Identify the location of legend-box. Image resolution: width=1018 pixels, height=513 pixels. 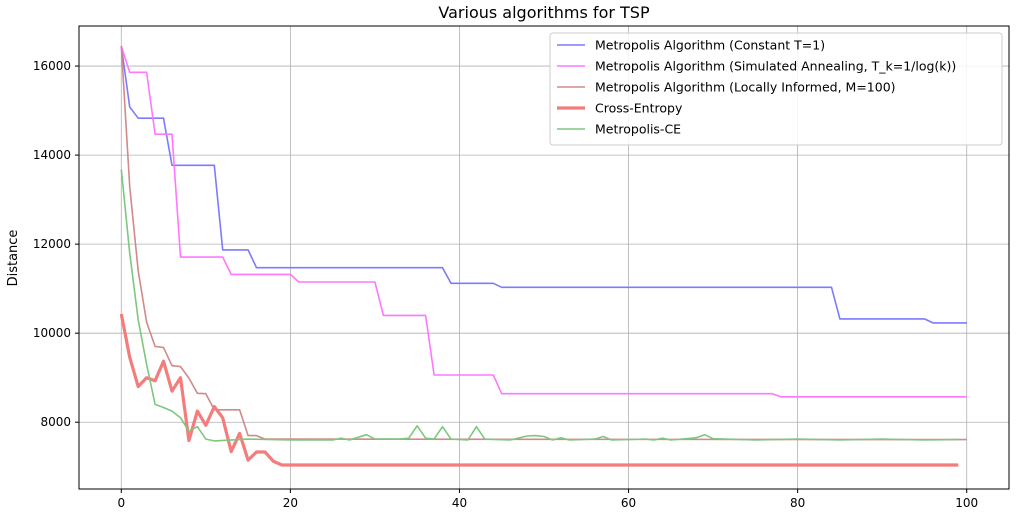
(776, 89).